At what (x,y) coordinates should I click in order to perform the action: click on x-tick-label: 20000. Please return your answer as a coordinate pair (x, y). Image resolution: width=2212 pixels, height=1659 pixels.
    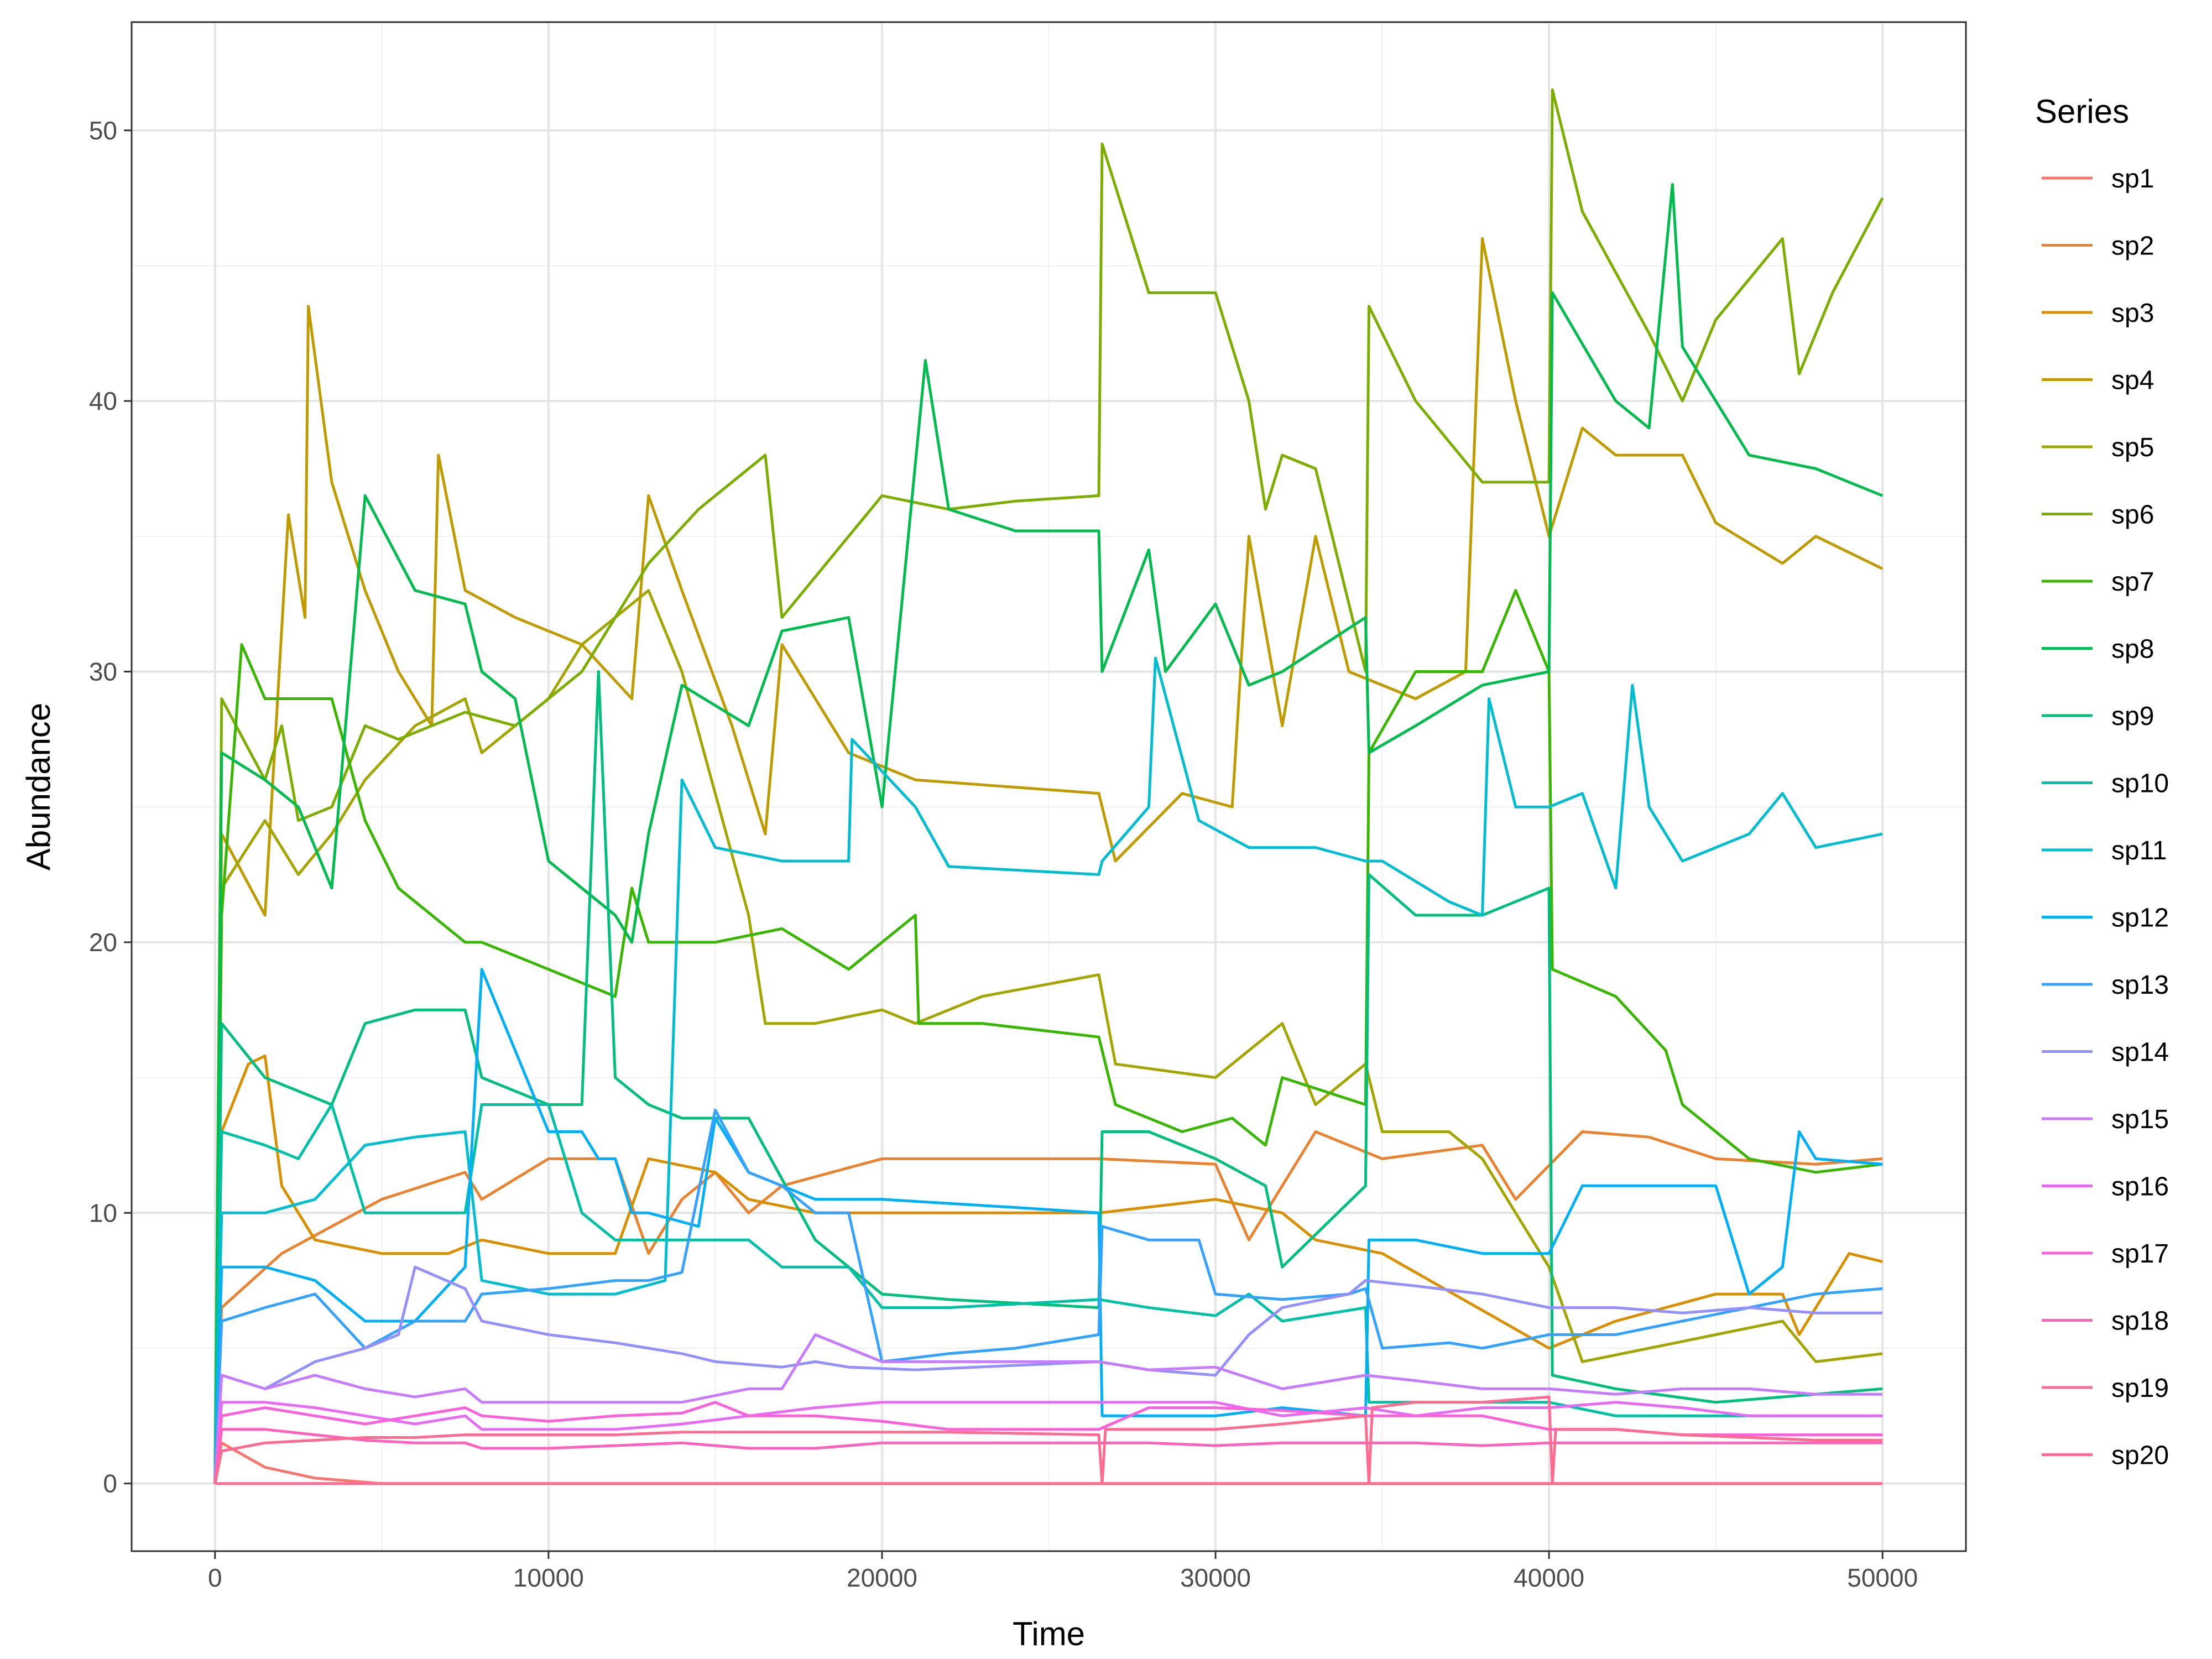
    Looking at the image, I should click on (882, 1578).